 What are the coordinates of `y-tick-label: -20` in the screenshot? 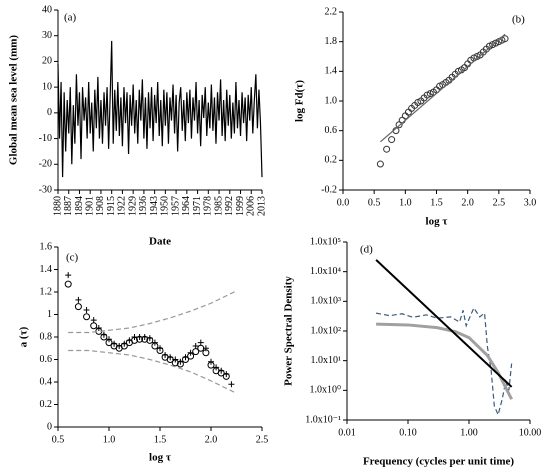 It's located at (45, 164).